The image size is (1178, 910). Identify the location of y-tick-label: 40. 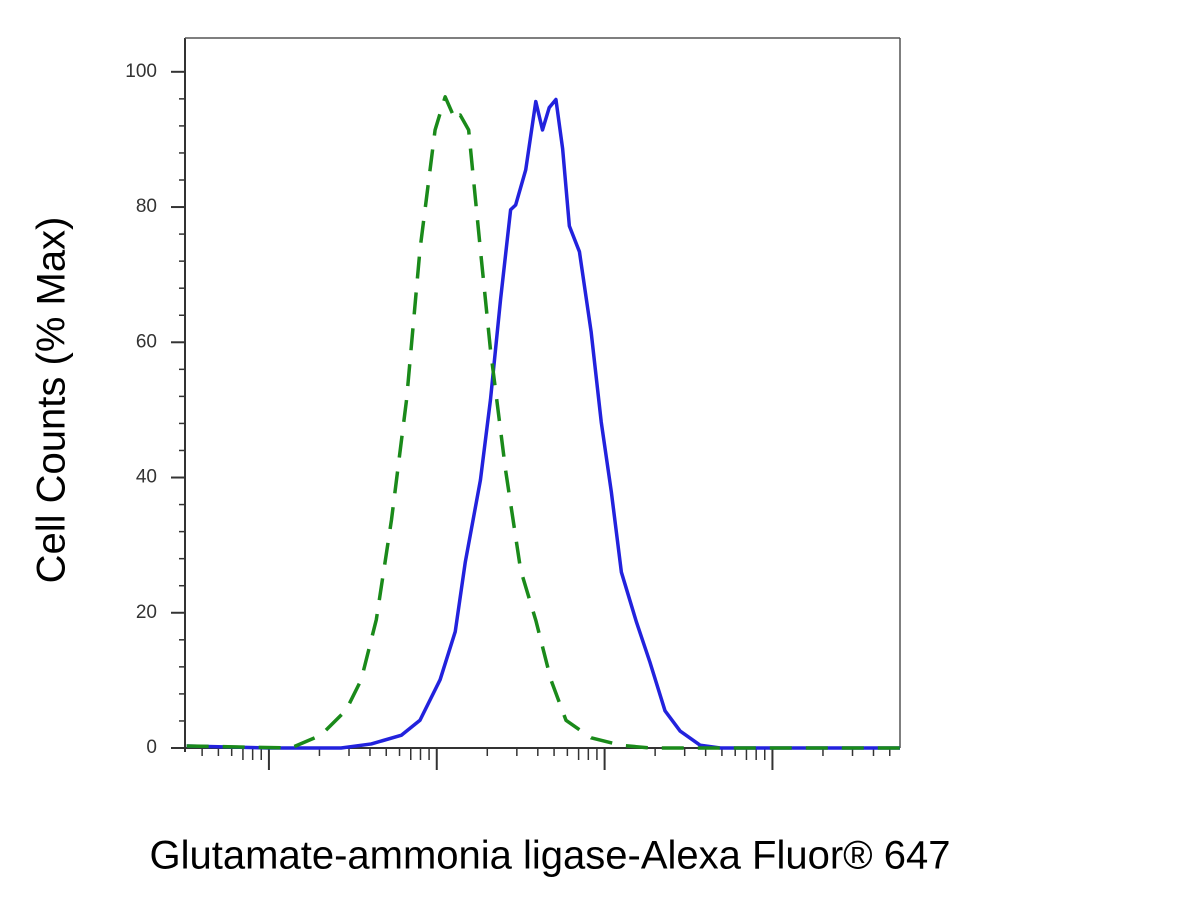
(146, 477).